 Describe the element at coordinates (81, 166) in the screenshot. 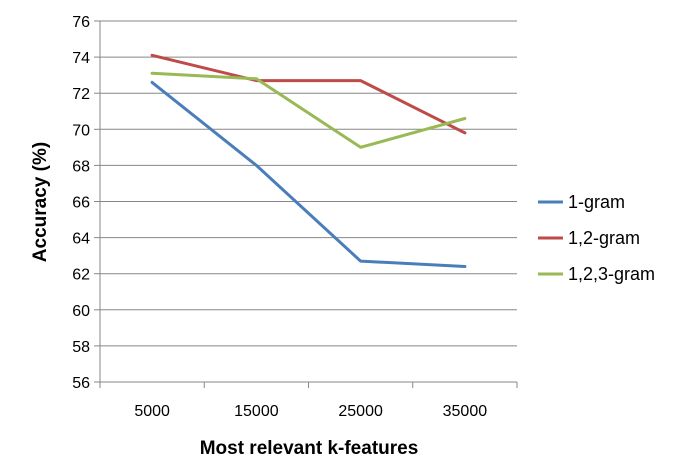

I see `y-tick-label: 68` at that location.